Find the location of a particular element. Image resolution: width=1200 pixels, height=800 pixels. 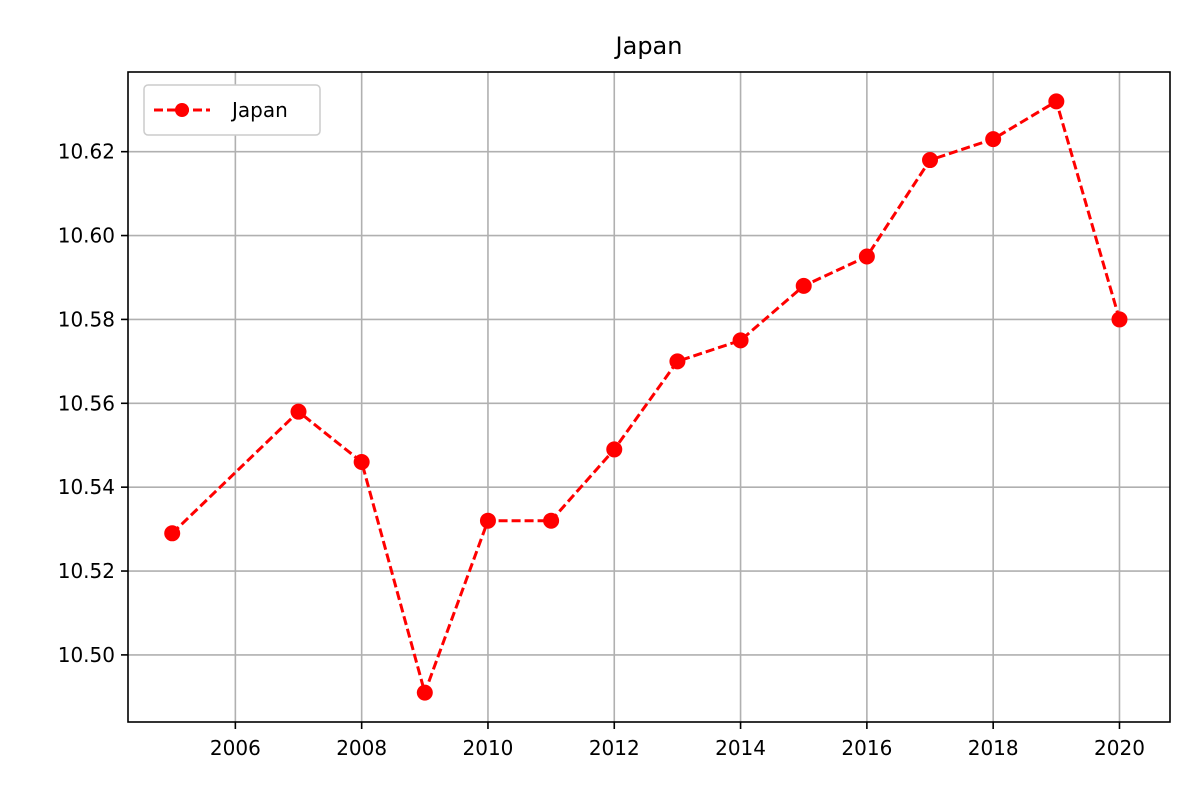

x-tick-label: 2016 is located at coordinates (866, 748).